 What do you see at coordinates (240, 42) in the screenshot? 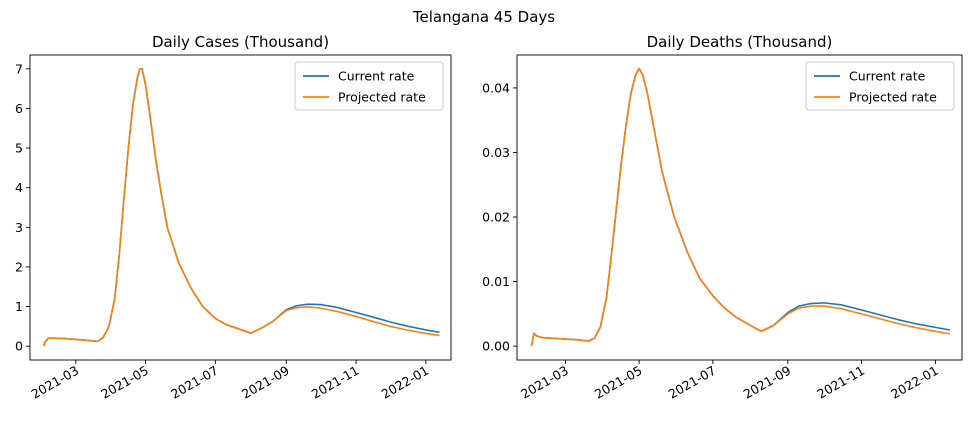
I see `chart-title: Daily Cases (Thousand)` at bounding box center [240, 42].